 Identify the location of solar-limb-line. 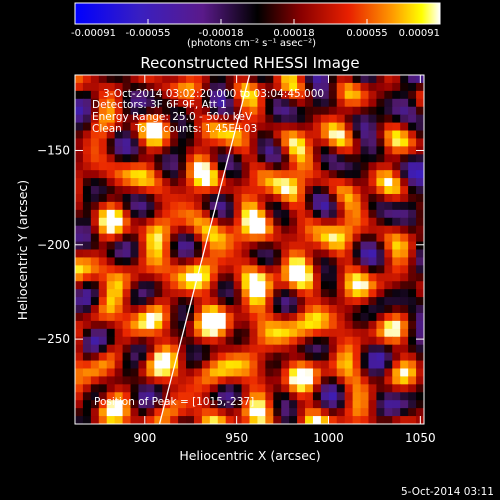
(204, 249).